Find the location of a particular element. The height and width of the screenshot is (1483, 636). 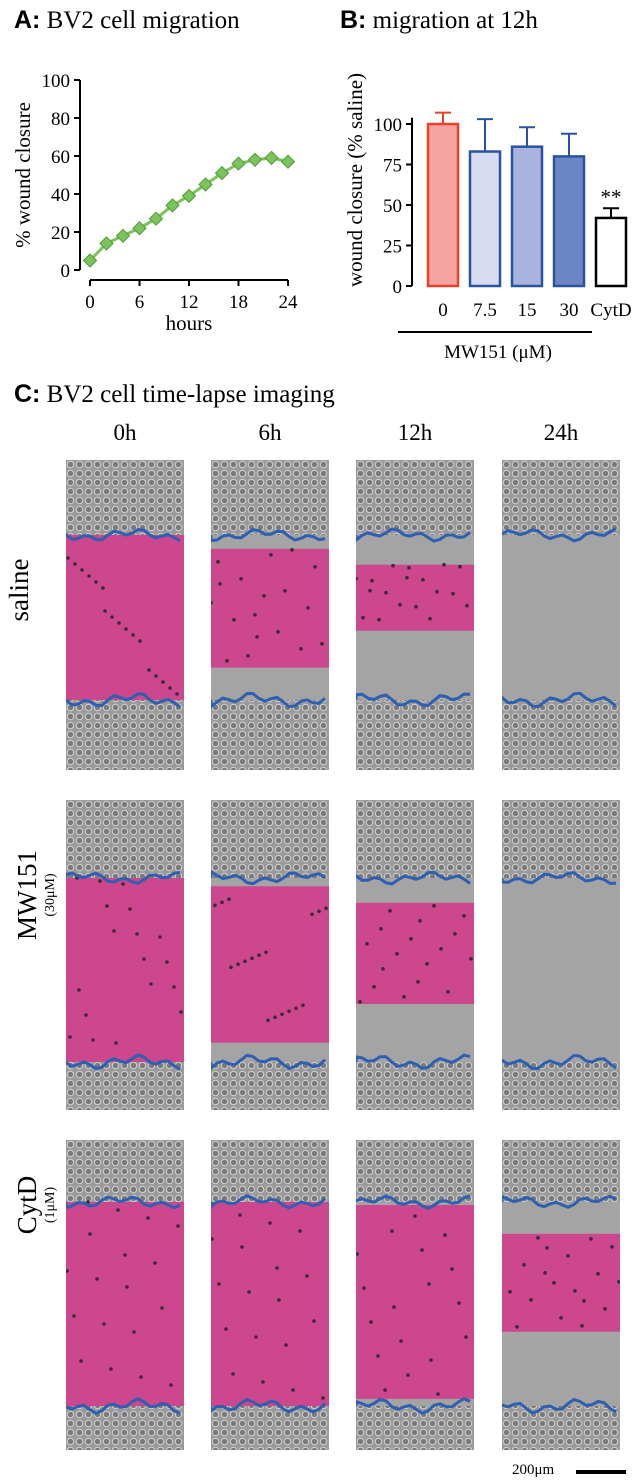

row-label-saline-text: saline is located at coordinates (19, 590).